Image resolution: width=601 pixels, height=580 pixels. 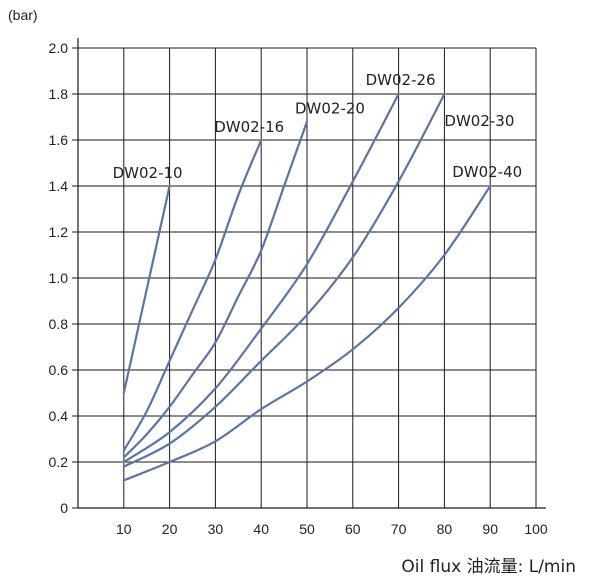 What do you see at coordinates (445, 529) in the screenshot?
I see `x-tick-label: 80` at bounding box center [445, 529].